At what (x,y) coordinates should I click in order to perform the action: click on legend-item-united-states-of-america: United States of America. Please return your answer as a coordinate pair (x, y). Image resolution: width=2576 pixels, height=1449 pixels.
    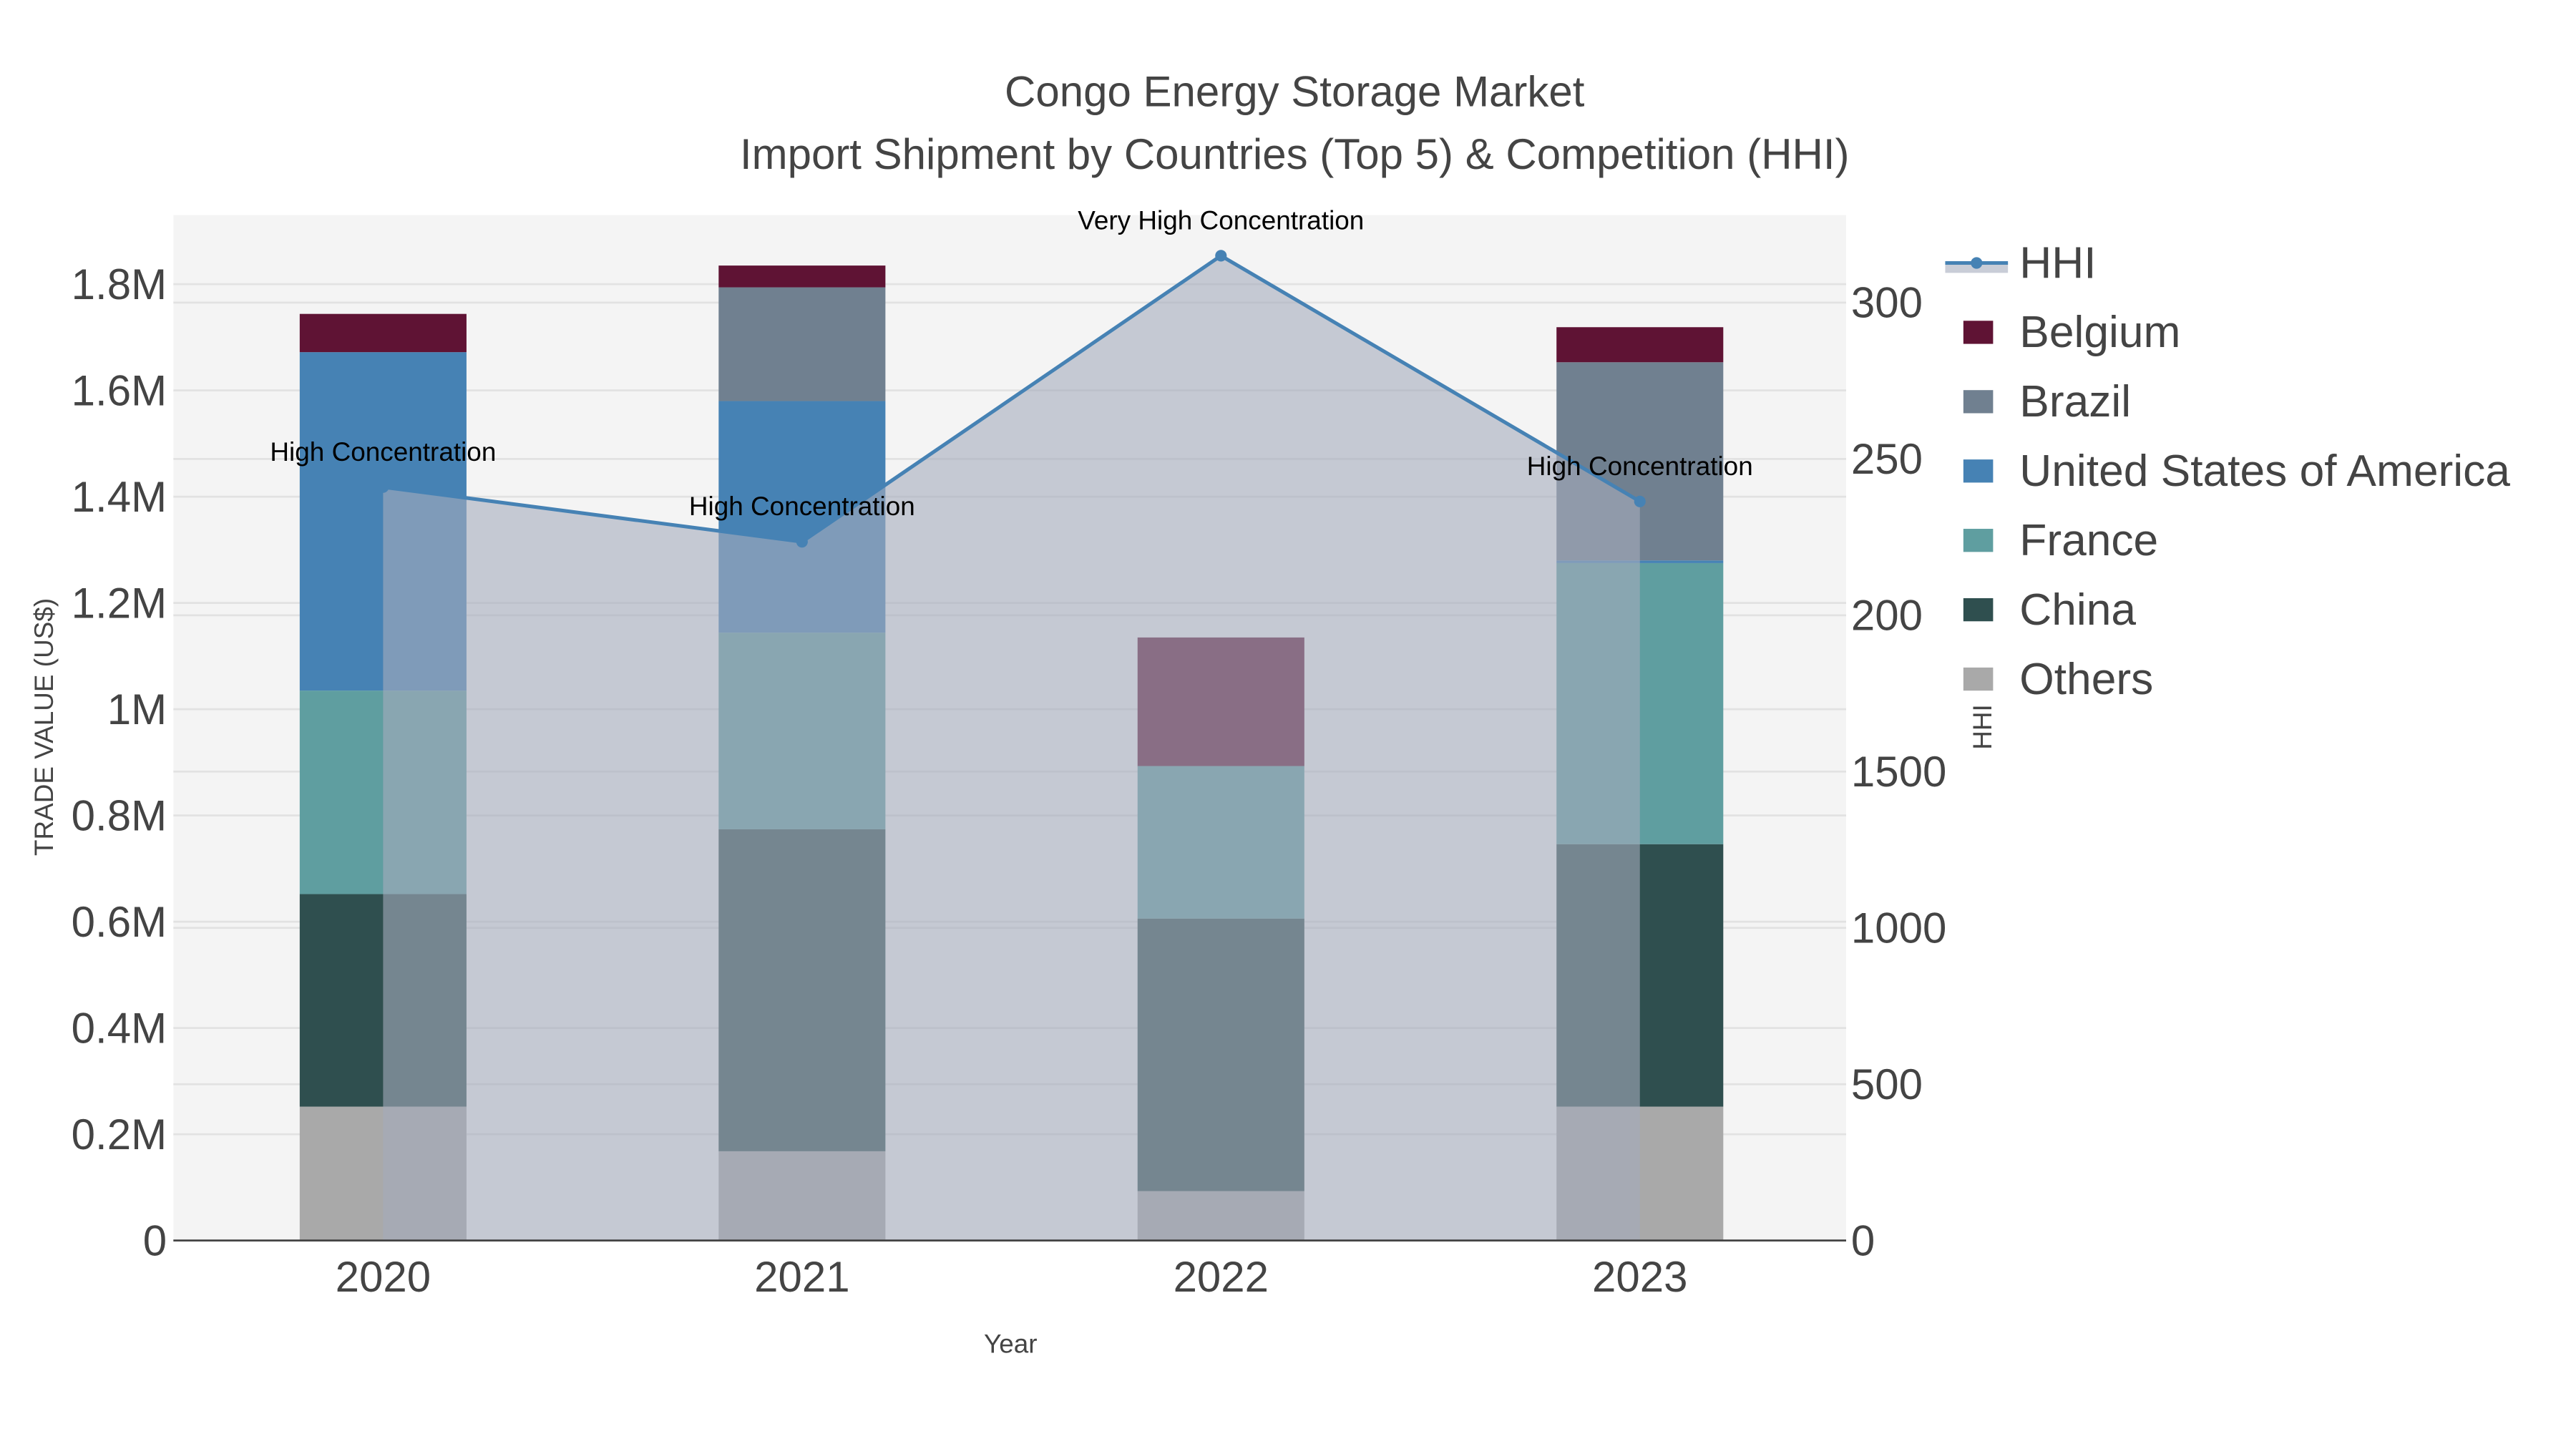
    Looking at the image, I should click on (2236, 471).